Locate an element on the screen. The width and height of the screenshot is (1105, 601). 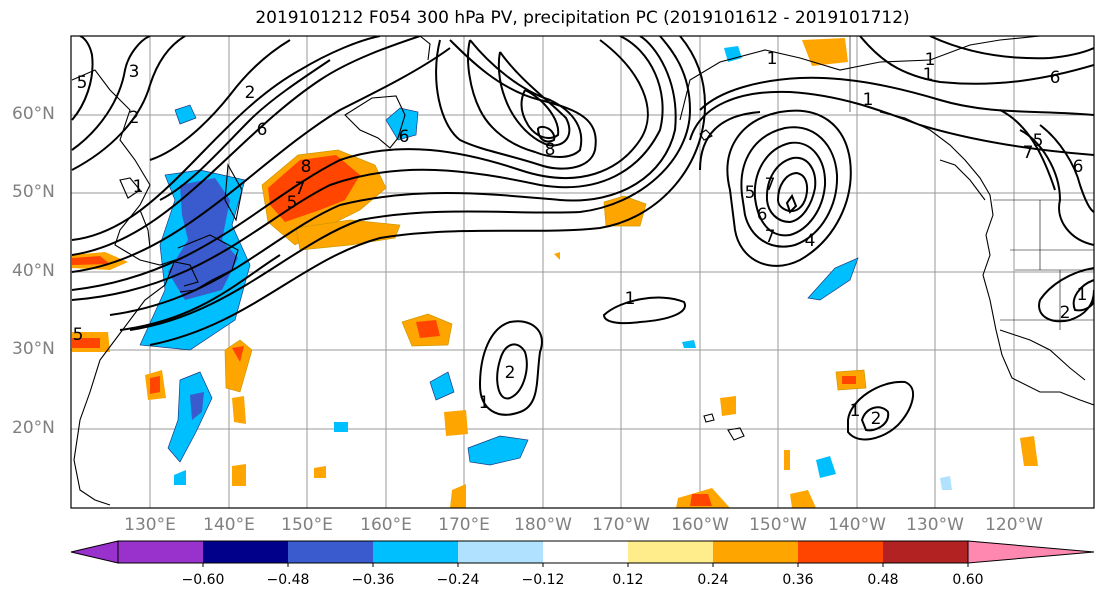
lat-label: 60°N is located at coordinates (33, 114).